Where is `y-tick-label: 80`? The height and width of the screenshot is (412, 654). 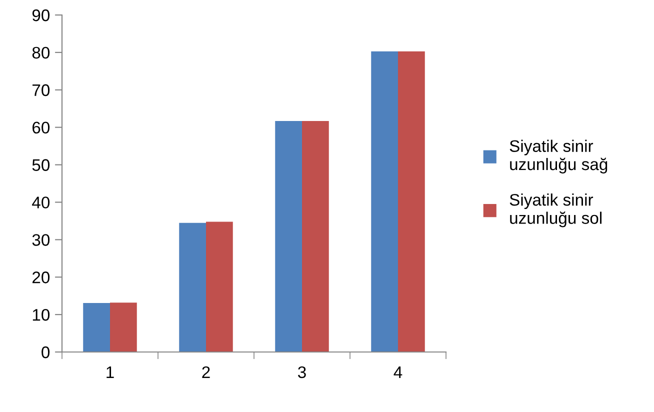 y-tick-label: 80 is located at coordinates (41, 52).